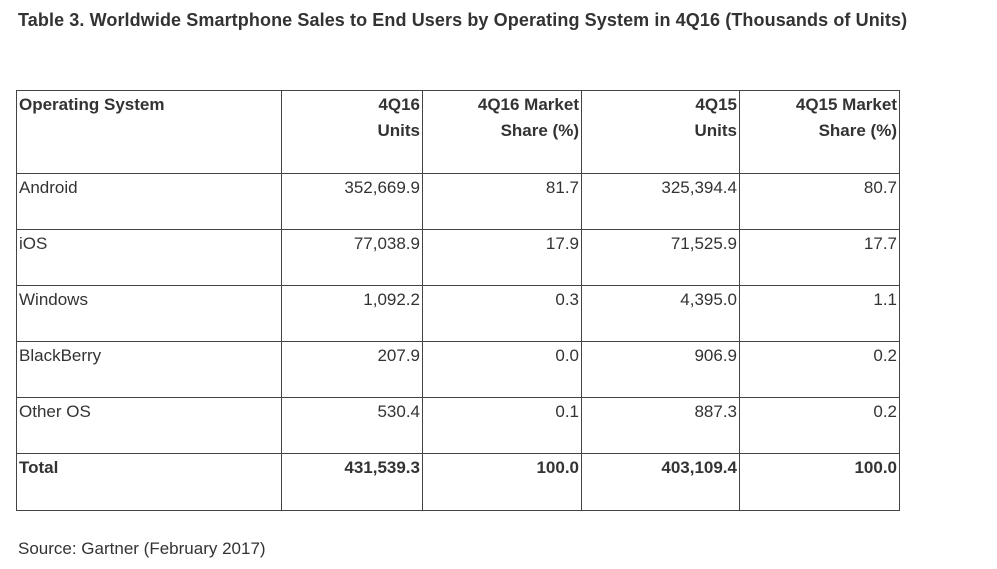 The image size is (997, 569). What do you see at coordinates (352, 482) in the screenshot?
I see `cell-total-4q16-units: 431,539.3` at bounding box center [352, 482].